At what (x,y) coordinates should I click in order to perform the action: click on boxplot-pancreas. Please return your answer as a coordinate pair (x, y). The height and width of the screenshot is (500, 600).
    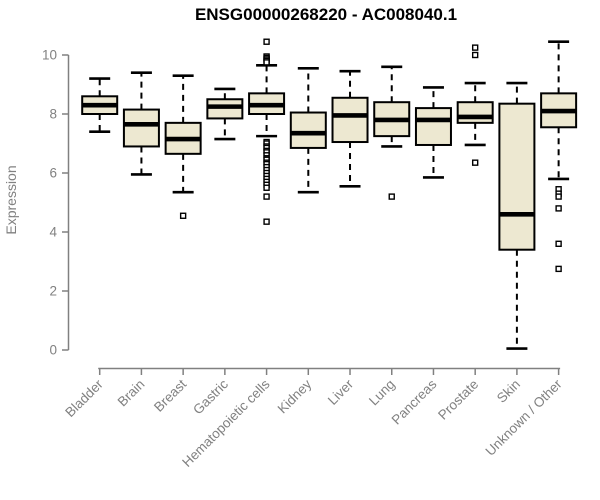
    Looking at the image, I should click on (433, 132).